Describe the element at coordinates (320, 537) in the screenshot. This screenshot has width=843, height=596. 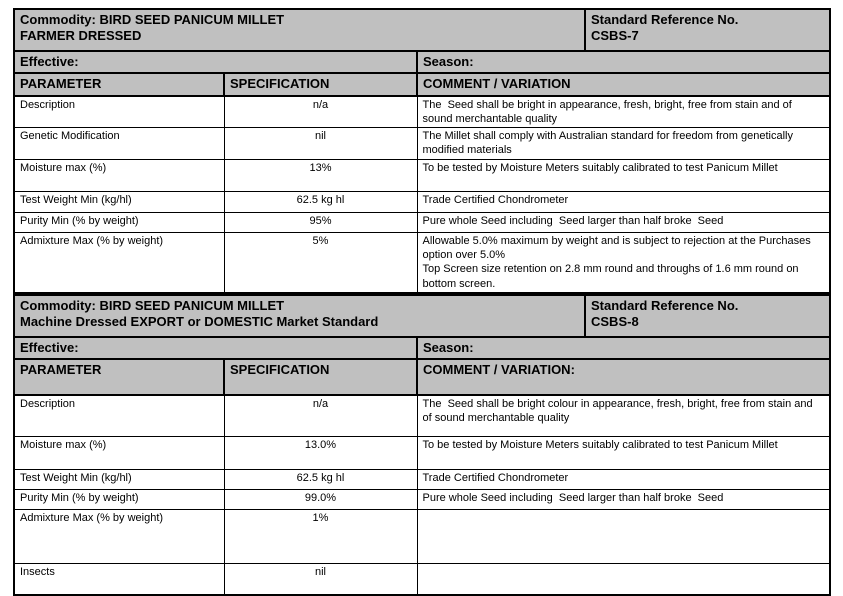
I see `specification-cell: 1%` at that location.